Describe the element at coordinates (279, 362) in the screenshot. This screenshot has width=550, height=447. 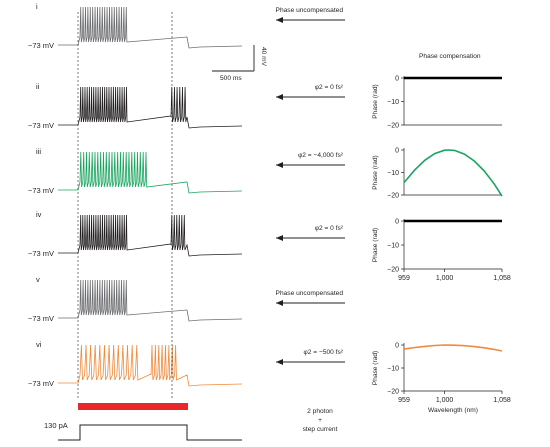
I see `arrowhead-vi` at that location.